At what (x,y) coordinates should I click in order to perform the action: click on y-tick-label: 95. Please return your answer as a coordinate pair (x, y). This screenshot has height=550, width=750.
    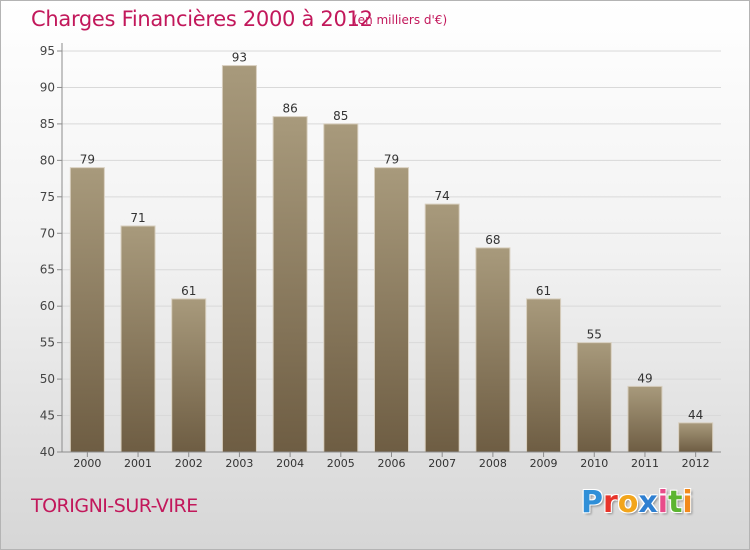
    Looking at the image, I should click on (47, 51).